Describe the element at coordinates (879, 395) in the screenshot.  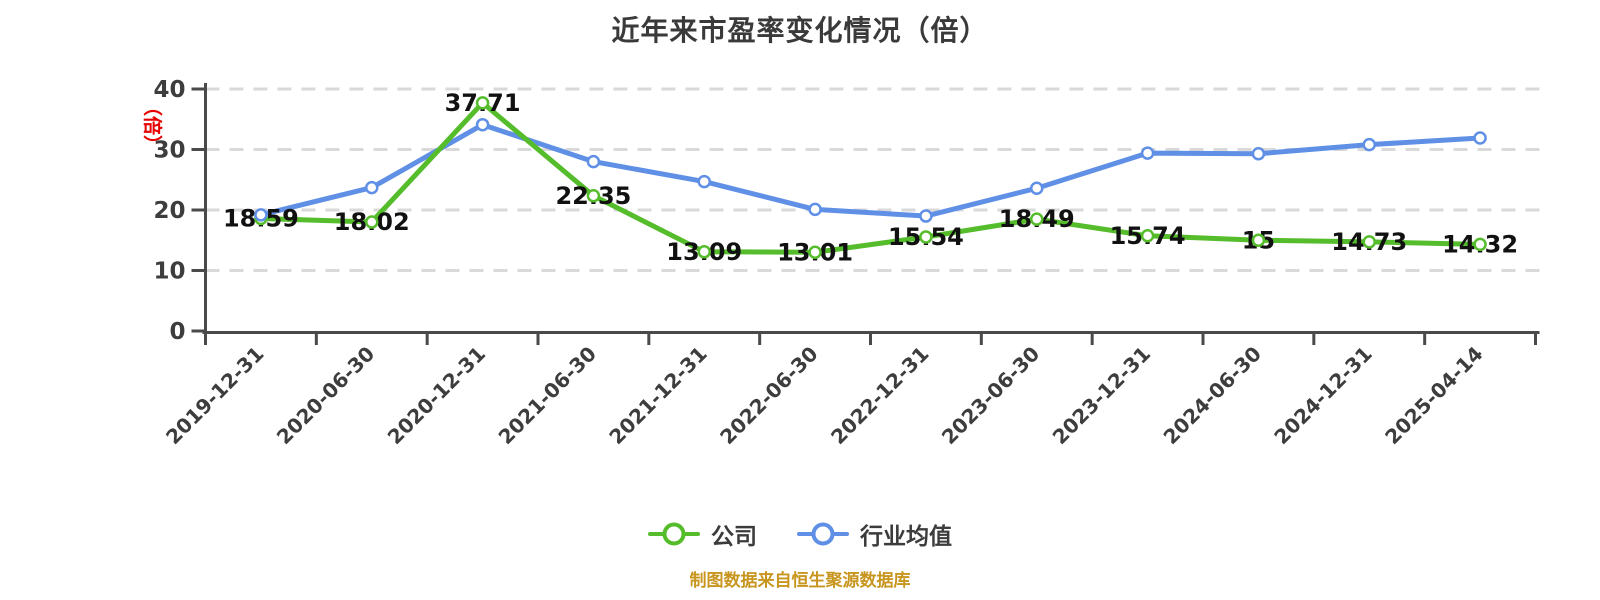
I see `x-axis-label: 2022-12-31` at that location.